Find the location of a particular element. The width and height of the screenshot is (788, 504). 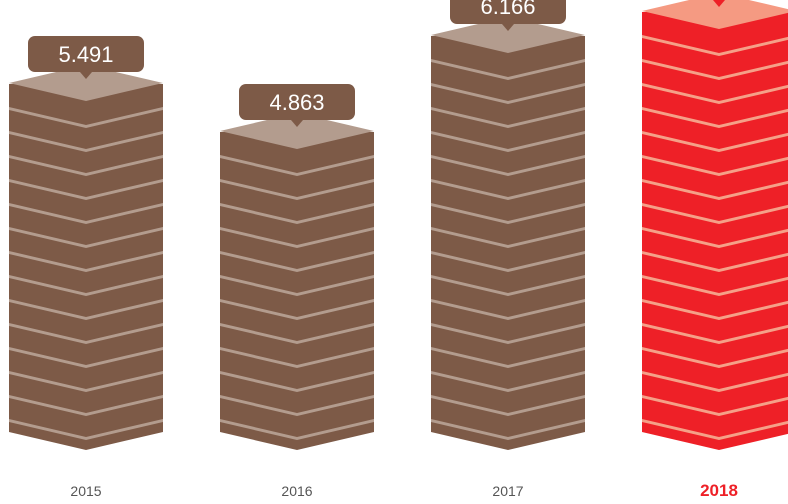

x-tick-label: 2018 is located at coordinates (719, 490).